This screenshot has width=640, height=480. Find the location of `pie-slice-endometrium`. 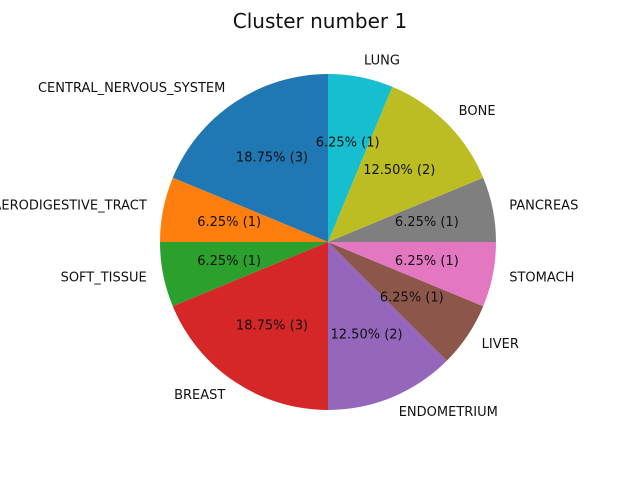

pie-slice-endometrium is located at coordinates (387, 326).